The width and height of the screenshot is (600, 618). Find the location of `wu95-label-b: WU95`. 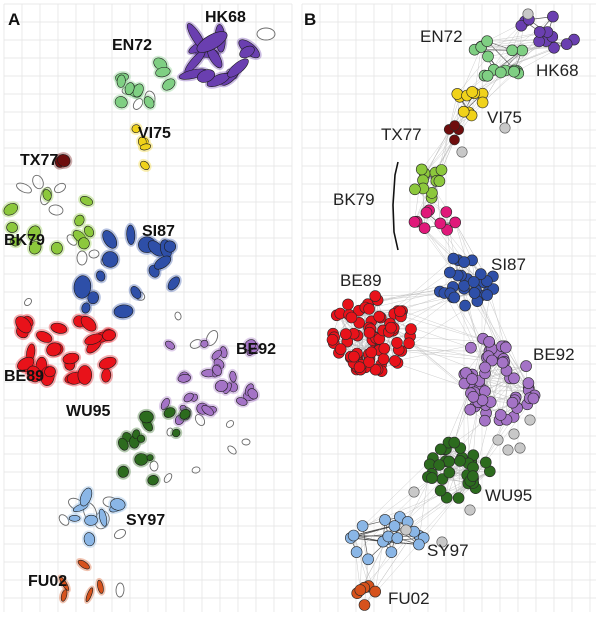

wu95-label-b: WU95 is located at coordinates (508, 495).